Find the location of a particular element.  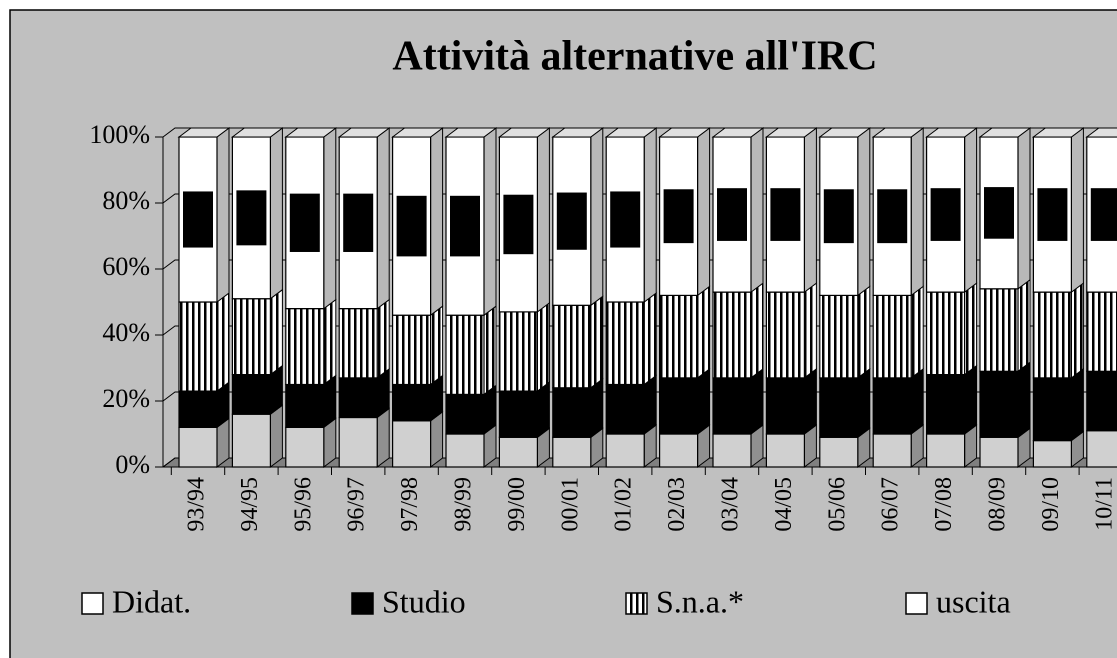

legend-label: uscita is located at coordinates (973, 601).